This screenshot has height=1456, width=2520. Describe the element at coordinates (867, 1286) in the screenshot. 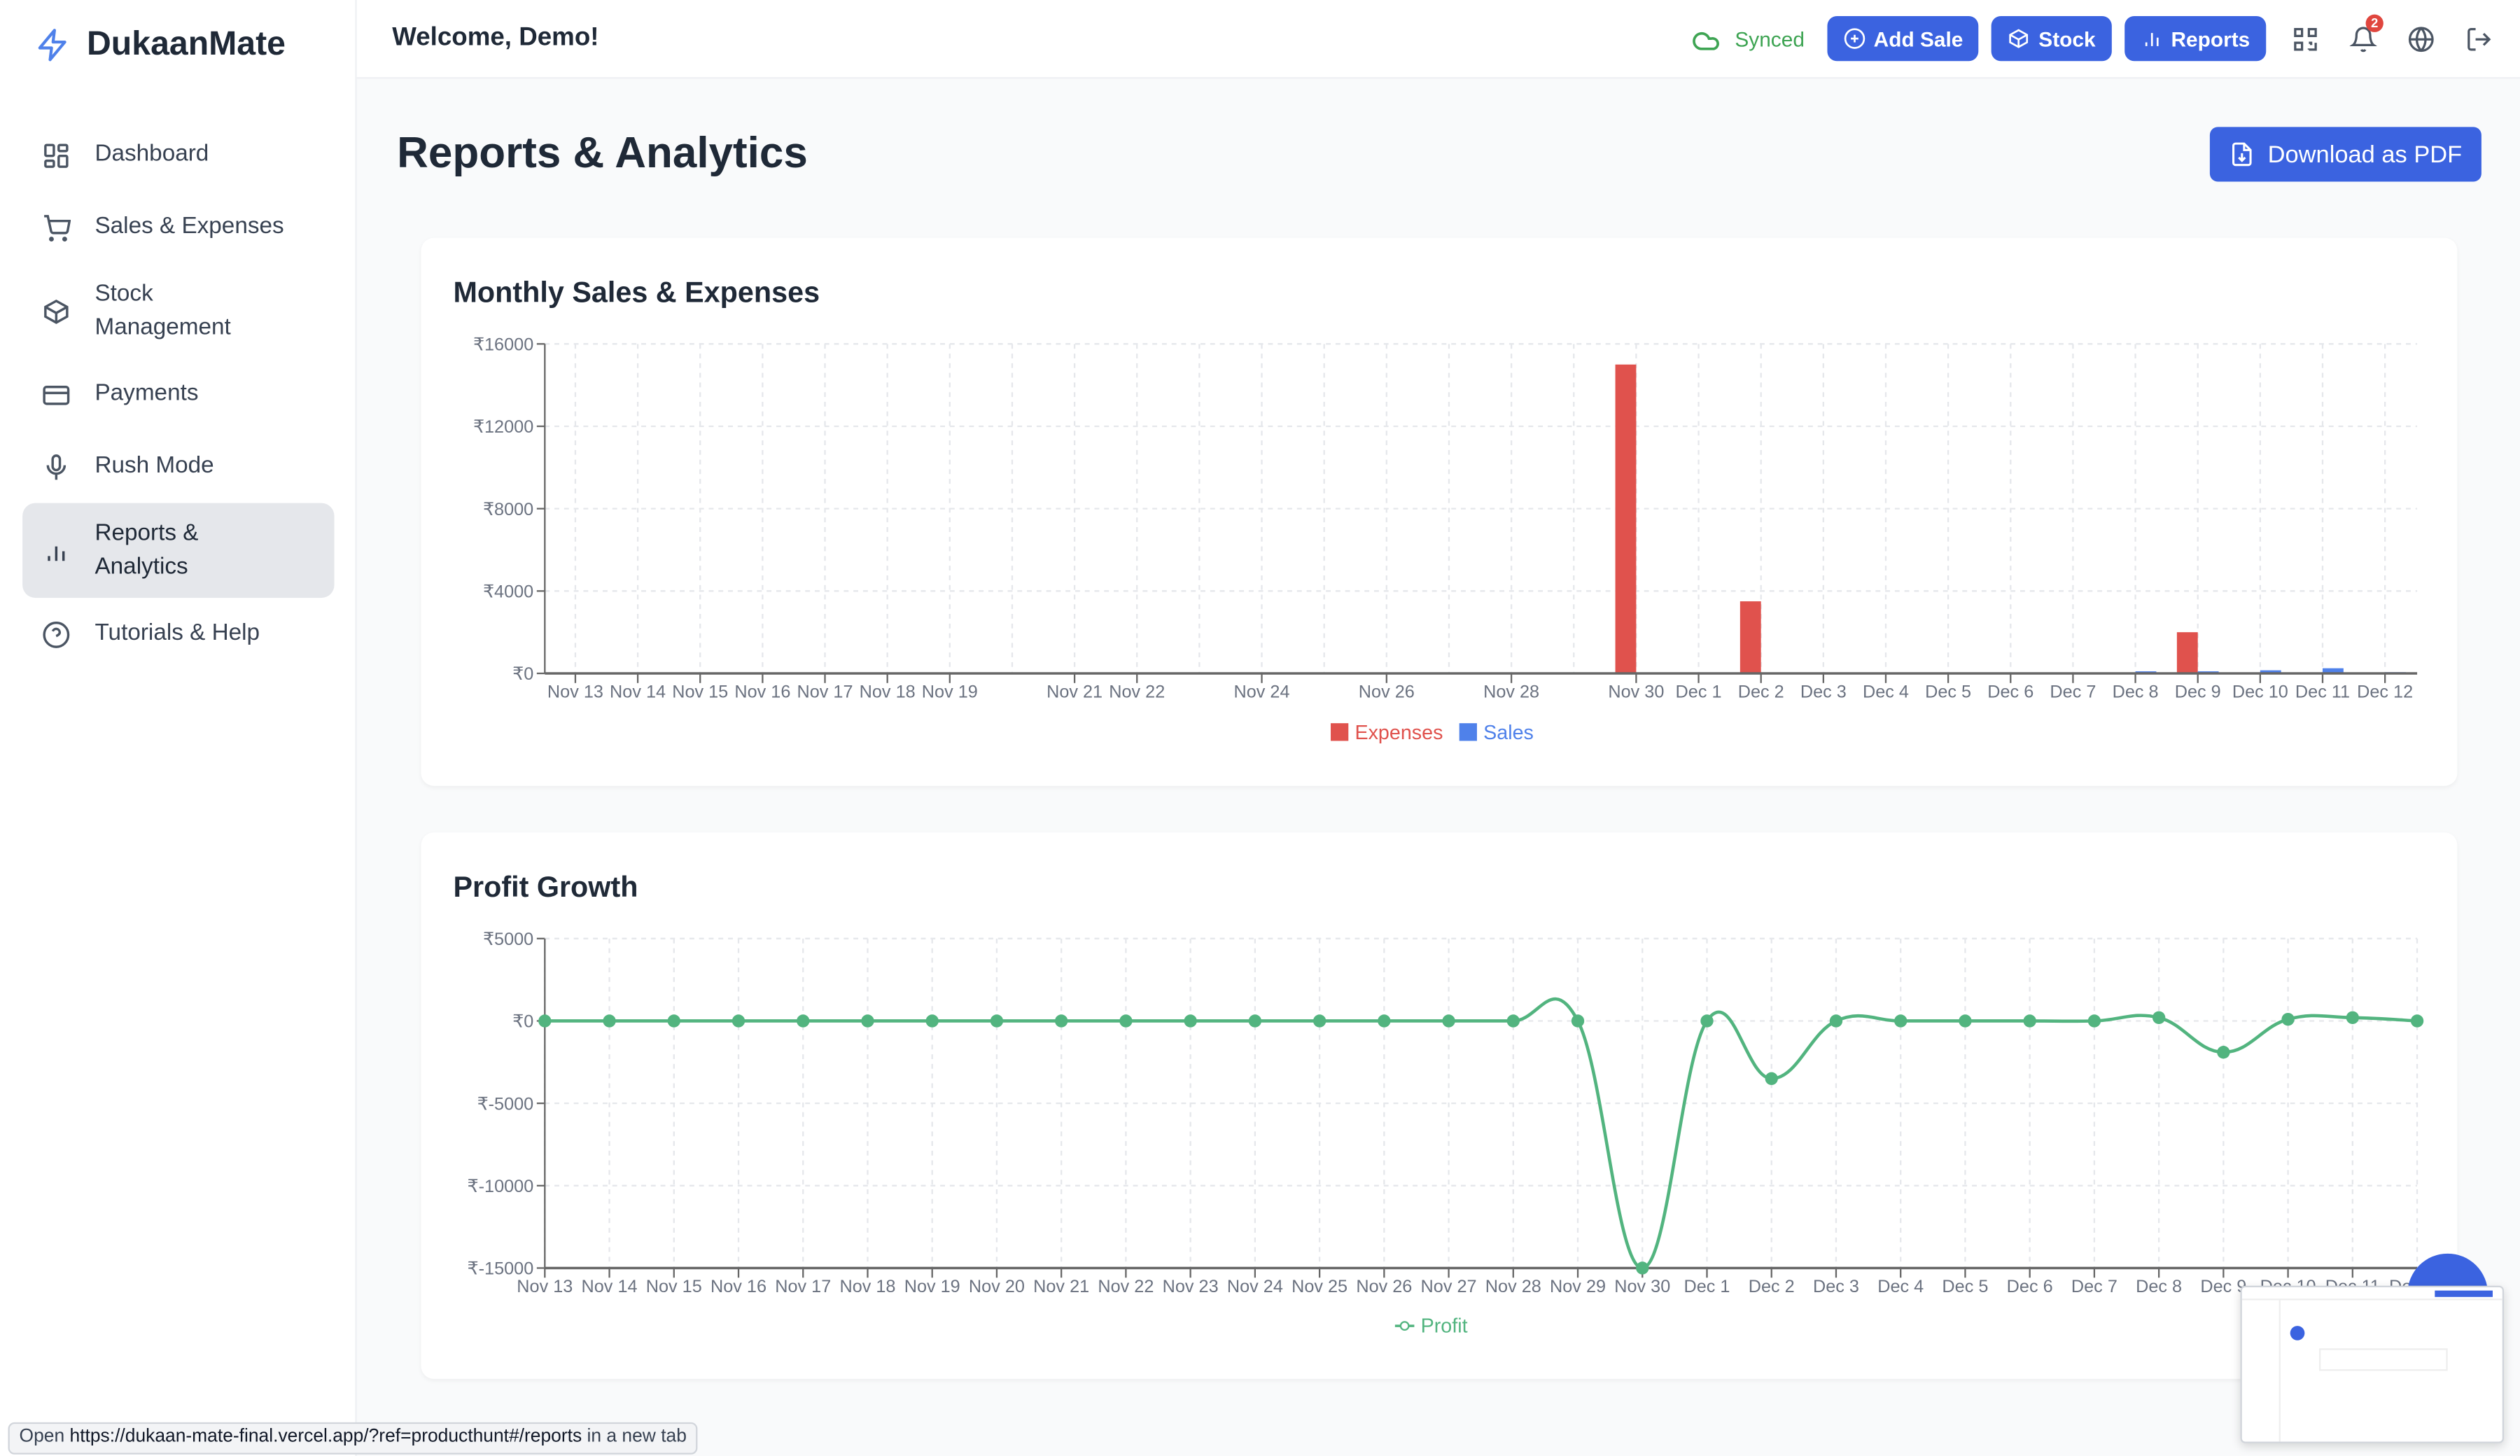

I see `x-tick-label: Nov 18` at that location.